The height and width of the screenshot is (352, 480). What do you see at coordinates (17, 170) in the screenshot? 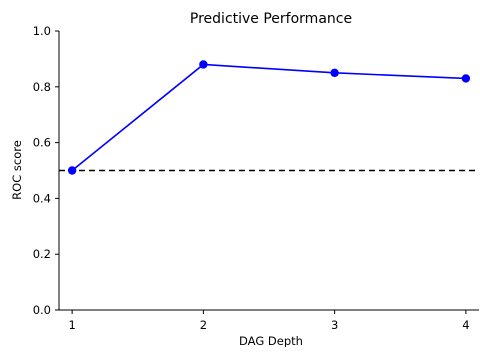
I see `y-axis-label: ROC score` at bounding box center [17, 170].